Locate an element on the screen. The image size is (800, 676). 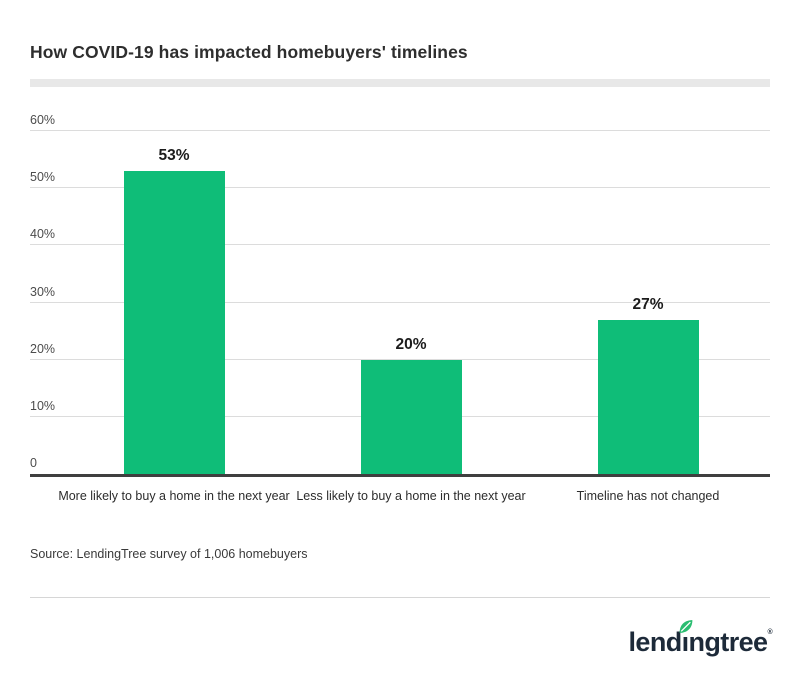
bar-value-label: 53% is located at coordinates (174, 156).